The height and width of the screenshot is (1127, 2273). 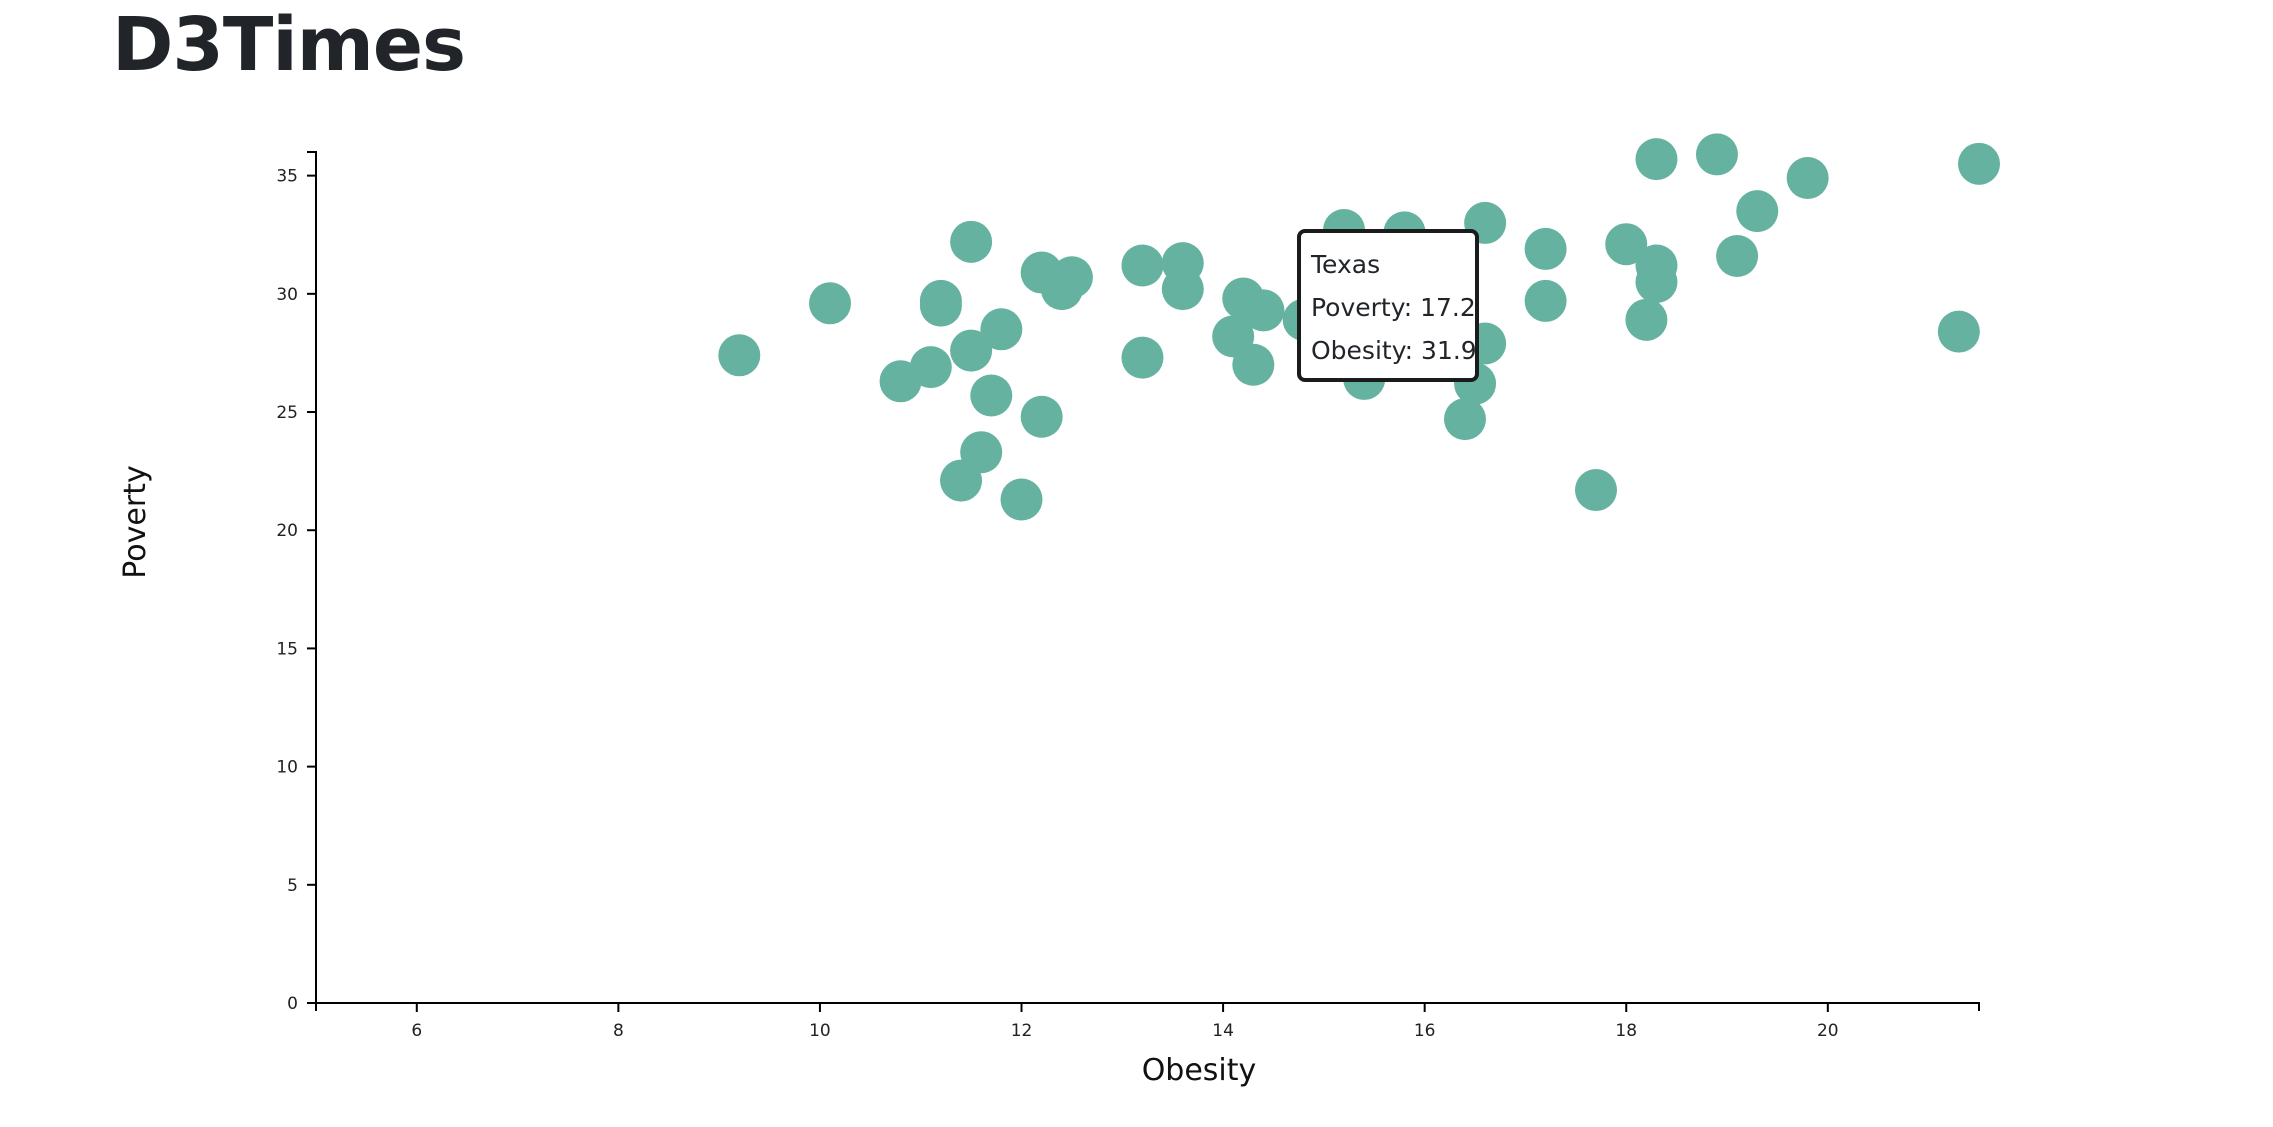 I want to click on tooltip-poverty: Poverty: 17.2, so click(x=1393, y=307).